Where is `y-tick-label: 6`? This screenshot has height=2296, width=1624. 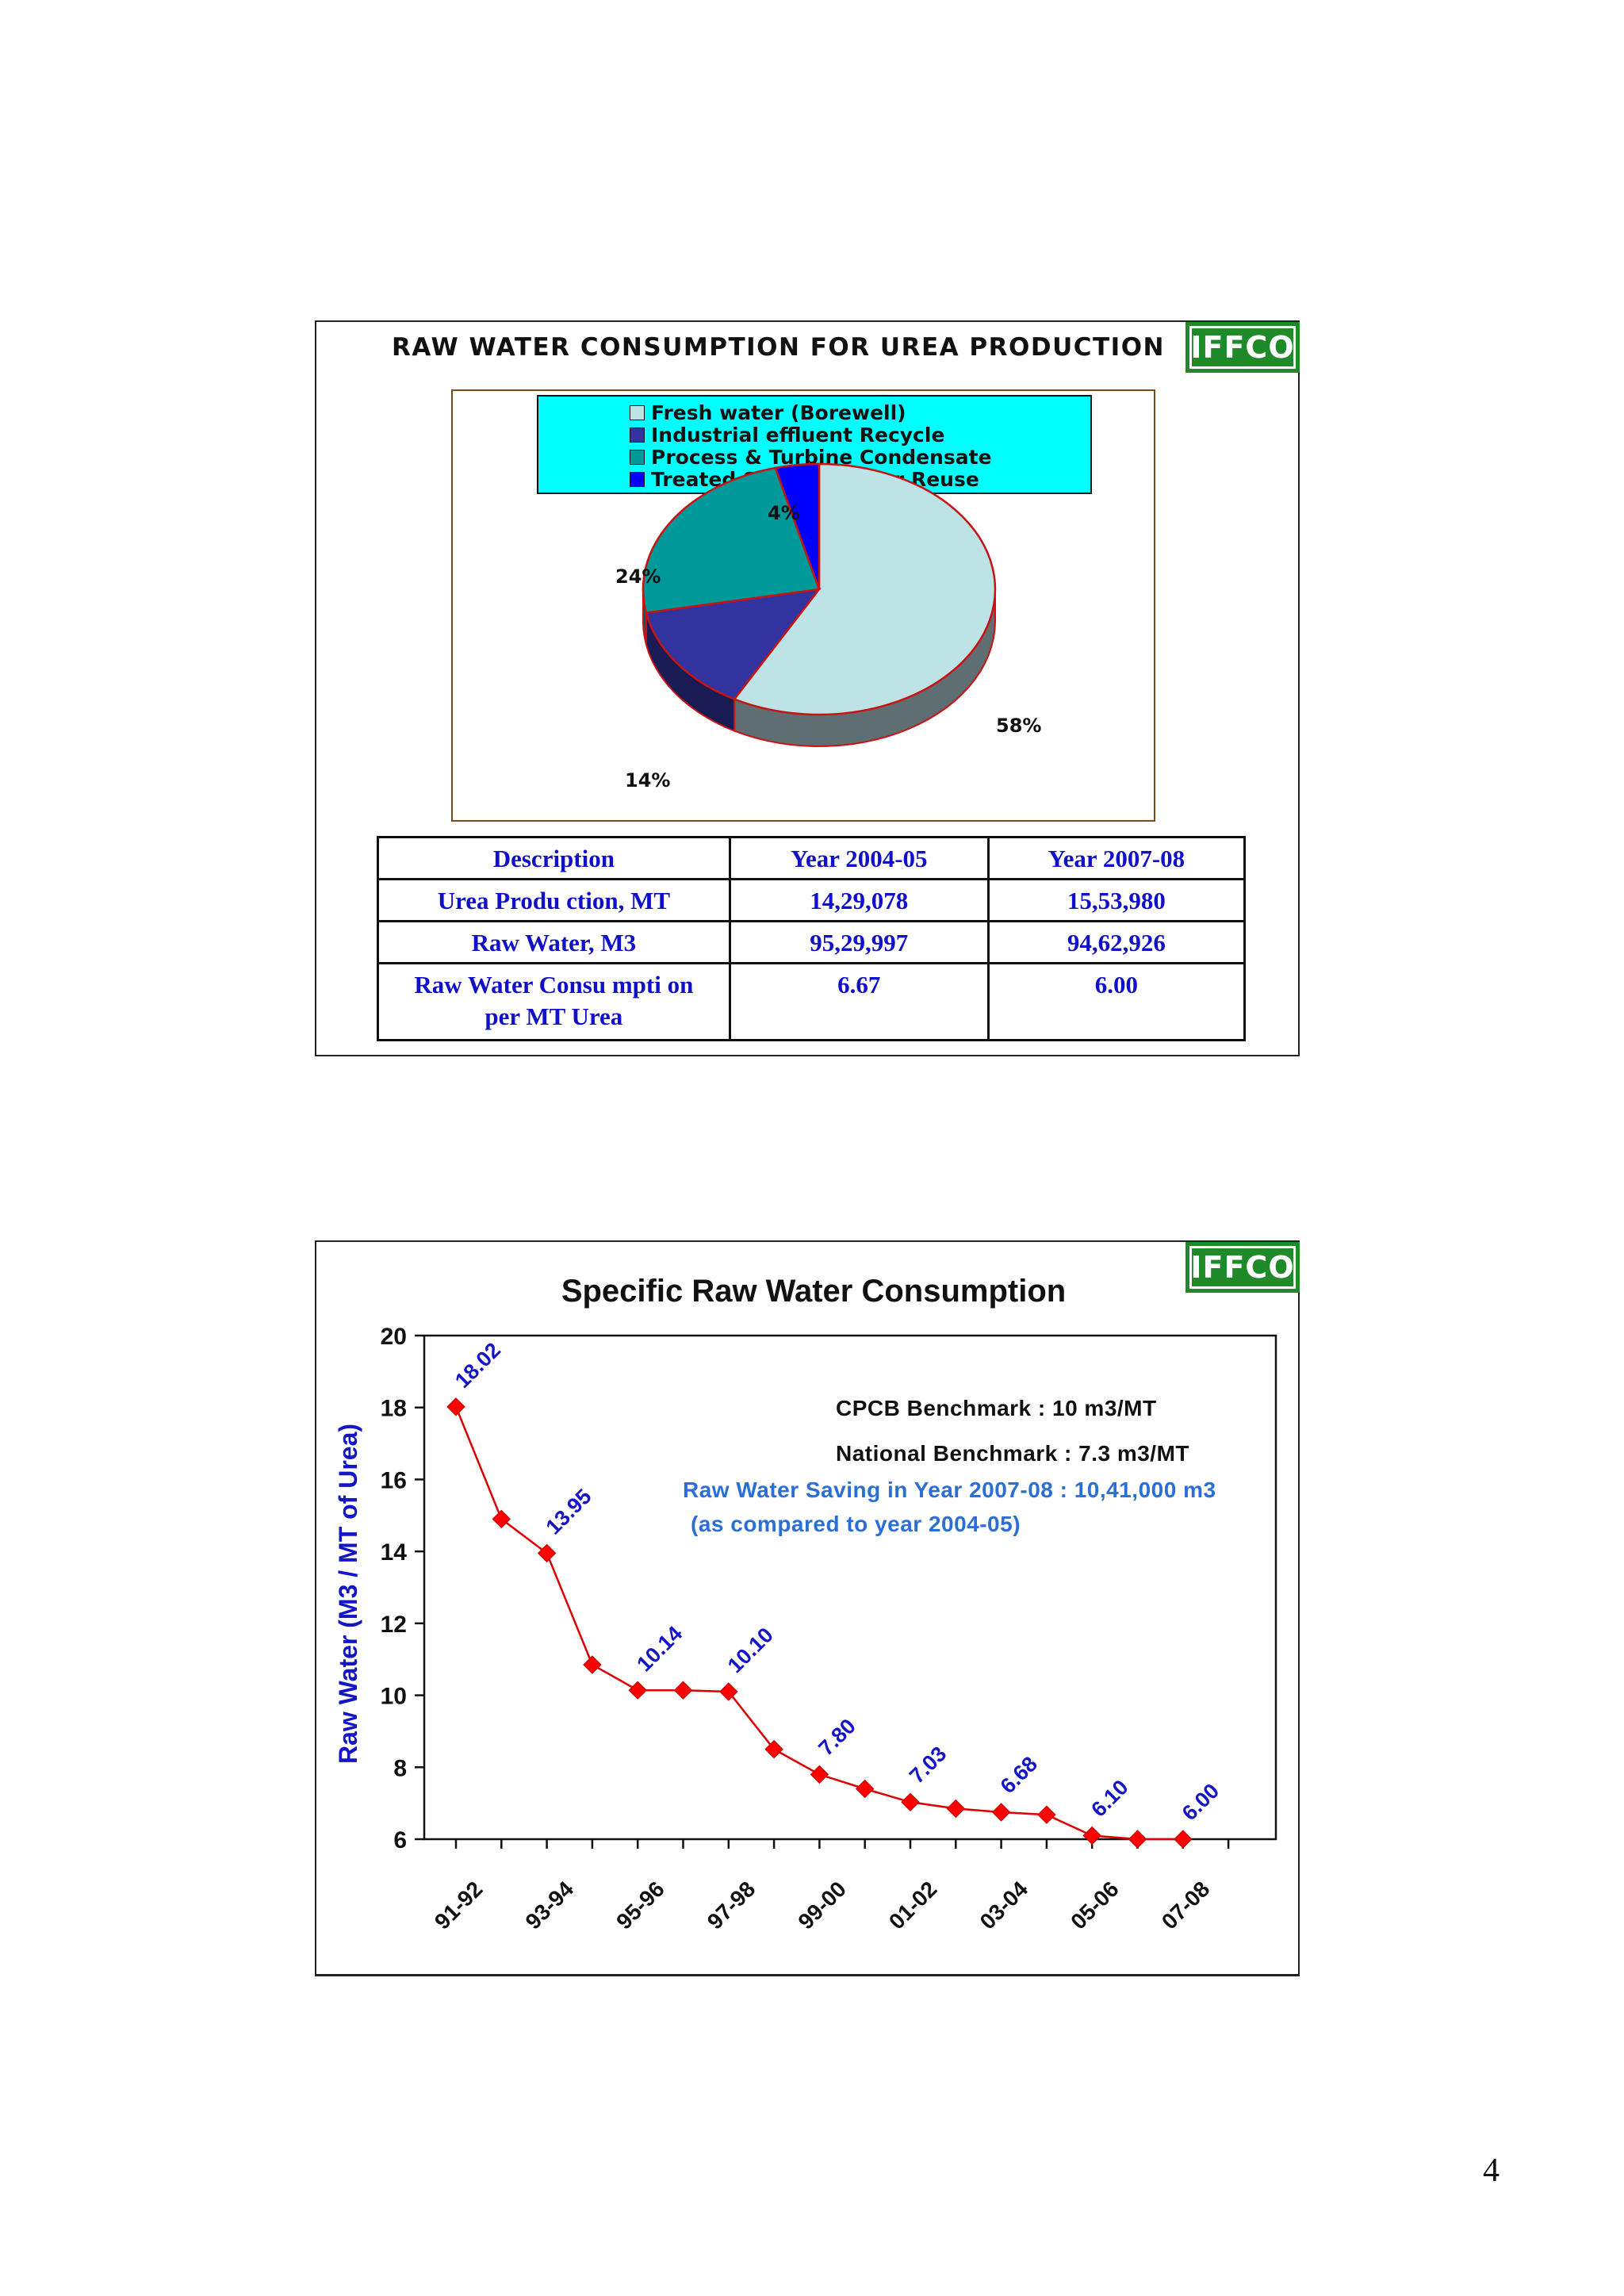 y-tick-label: 6 is located at coordinates (400, 1840).